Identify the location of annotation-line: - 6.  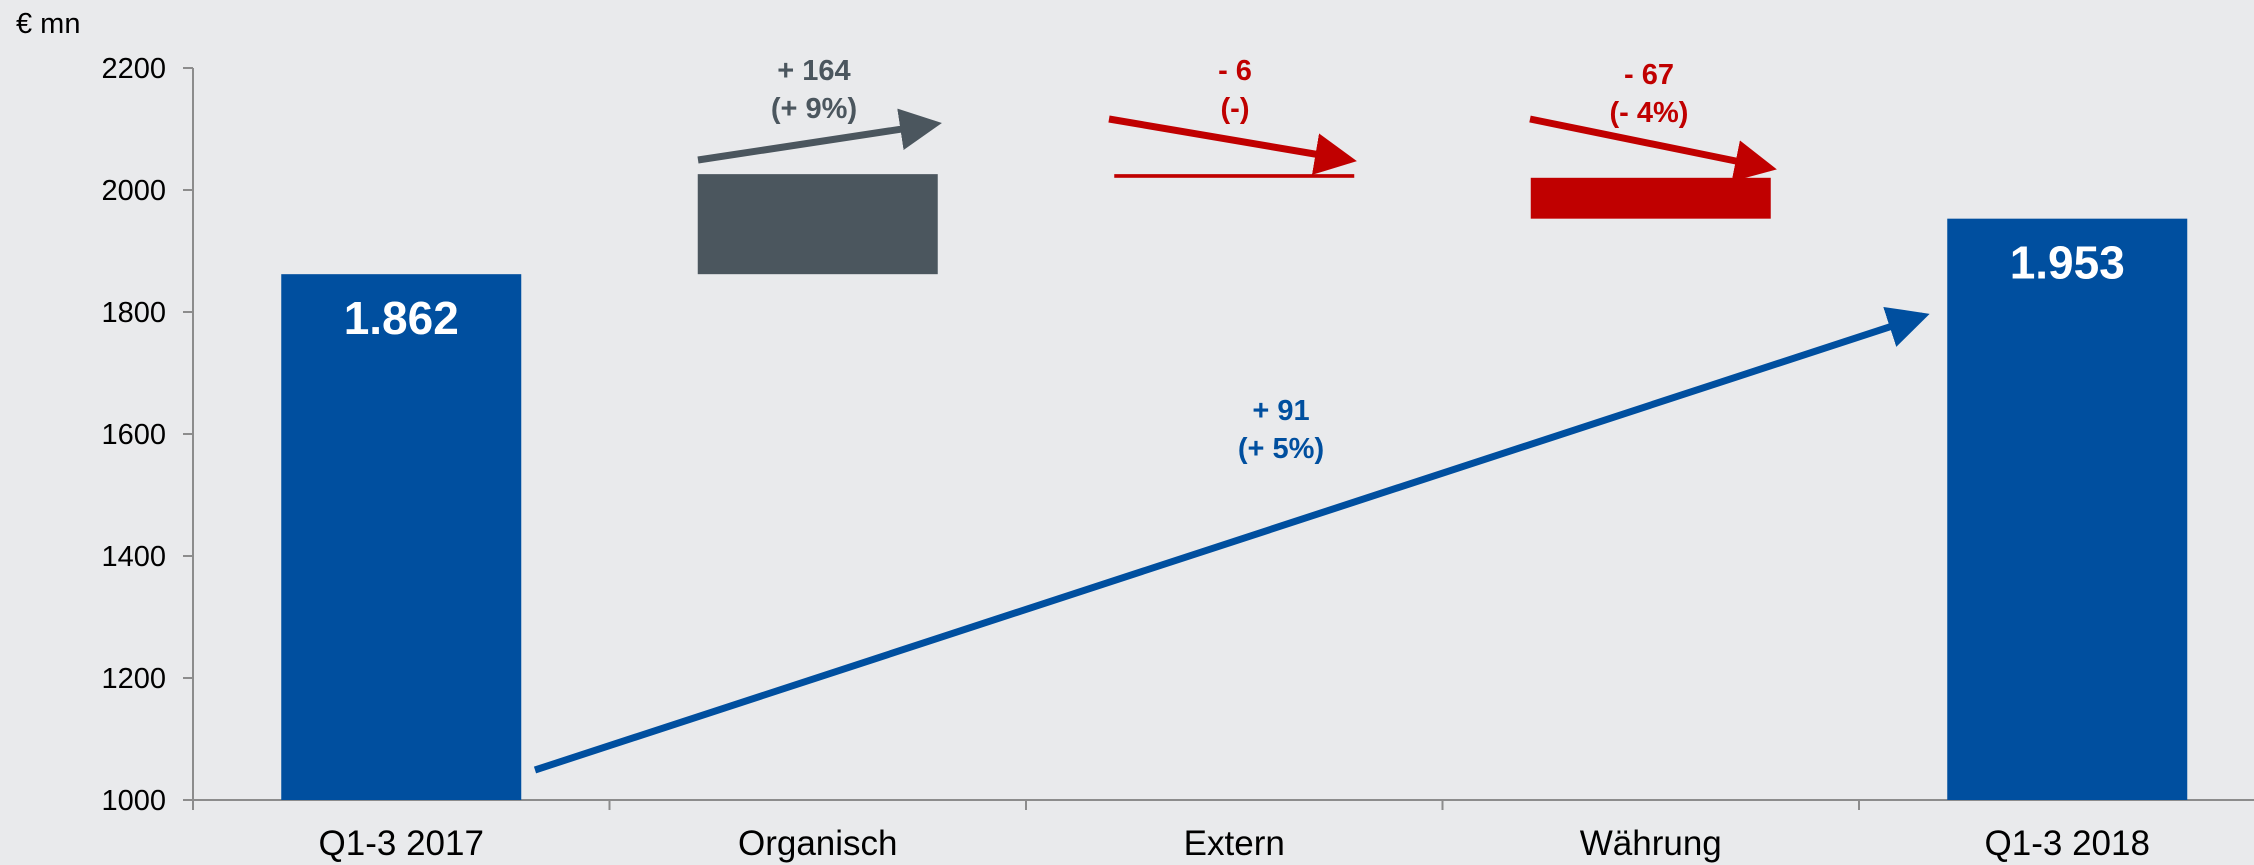
(1235, 71).